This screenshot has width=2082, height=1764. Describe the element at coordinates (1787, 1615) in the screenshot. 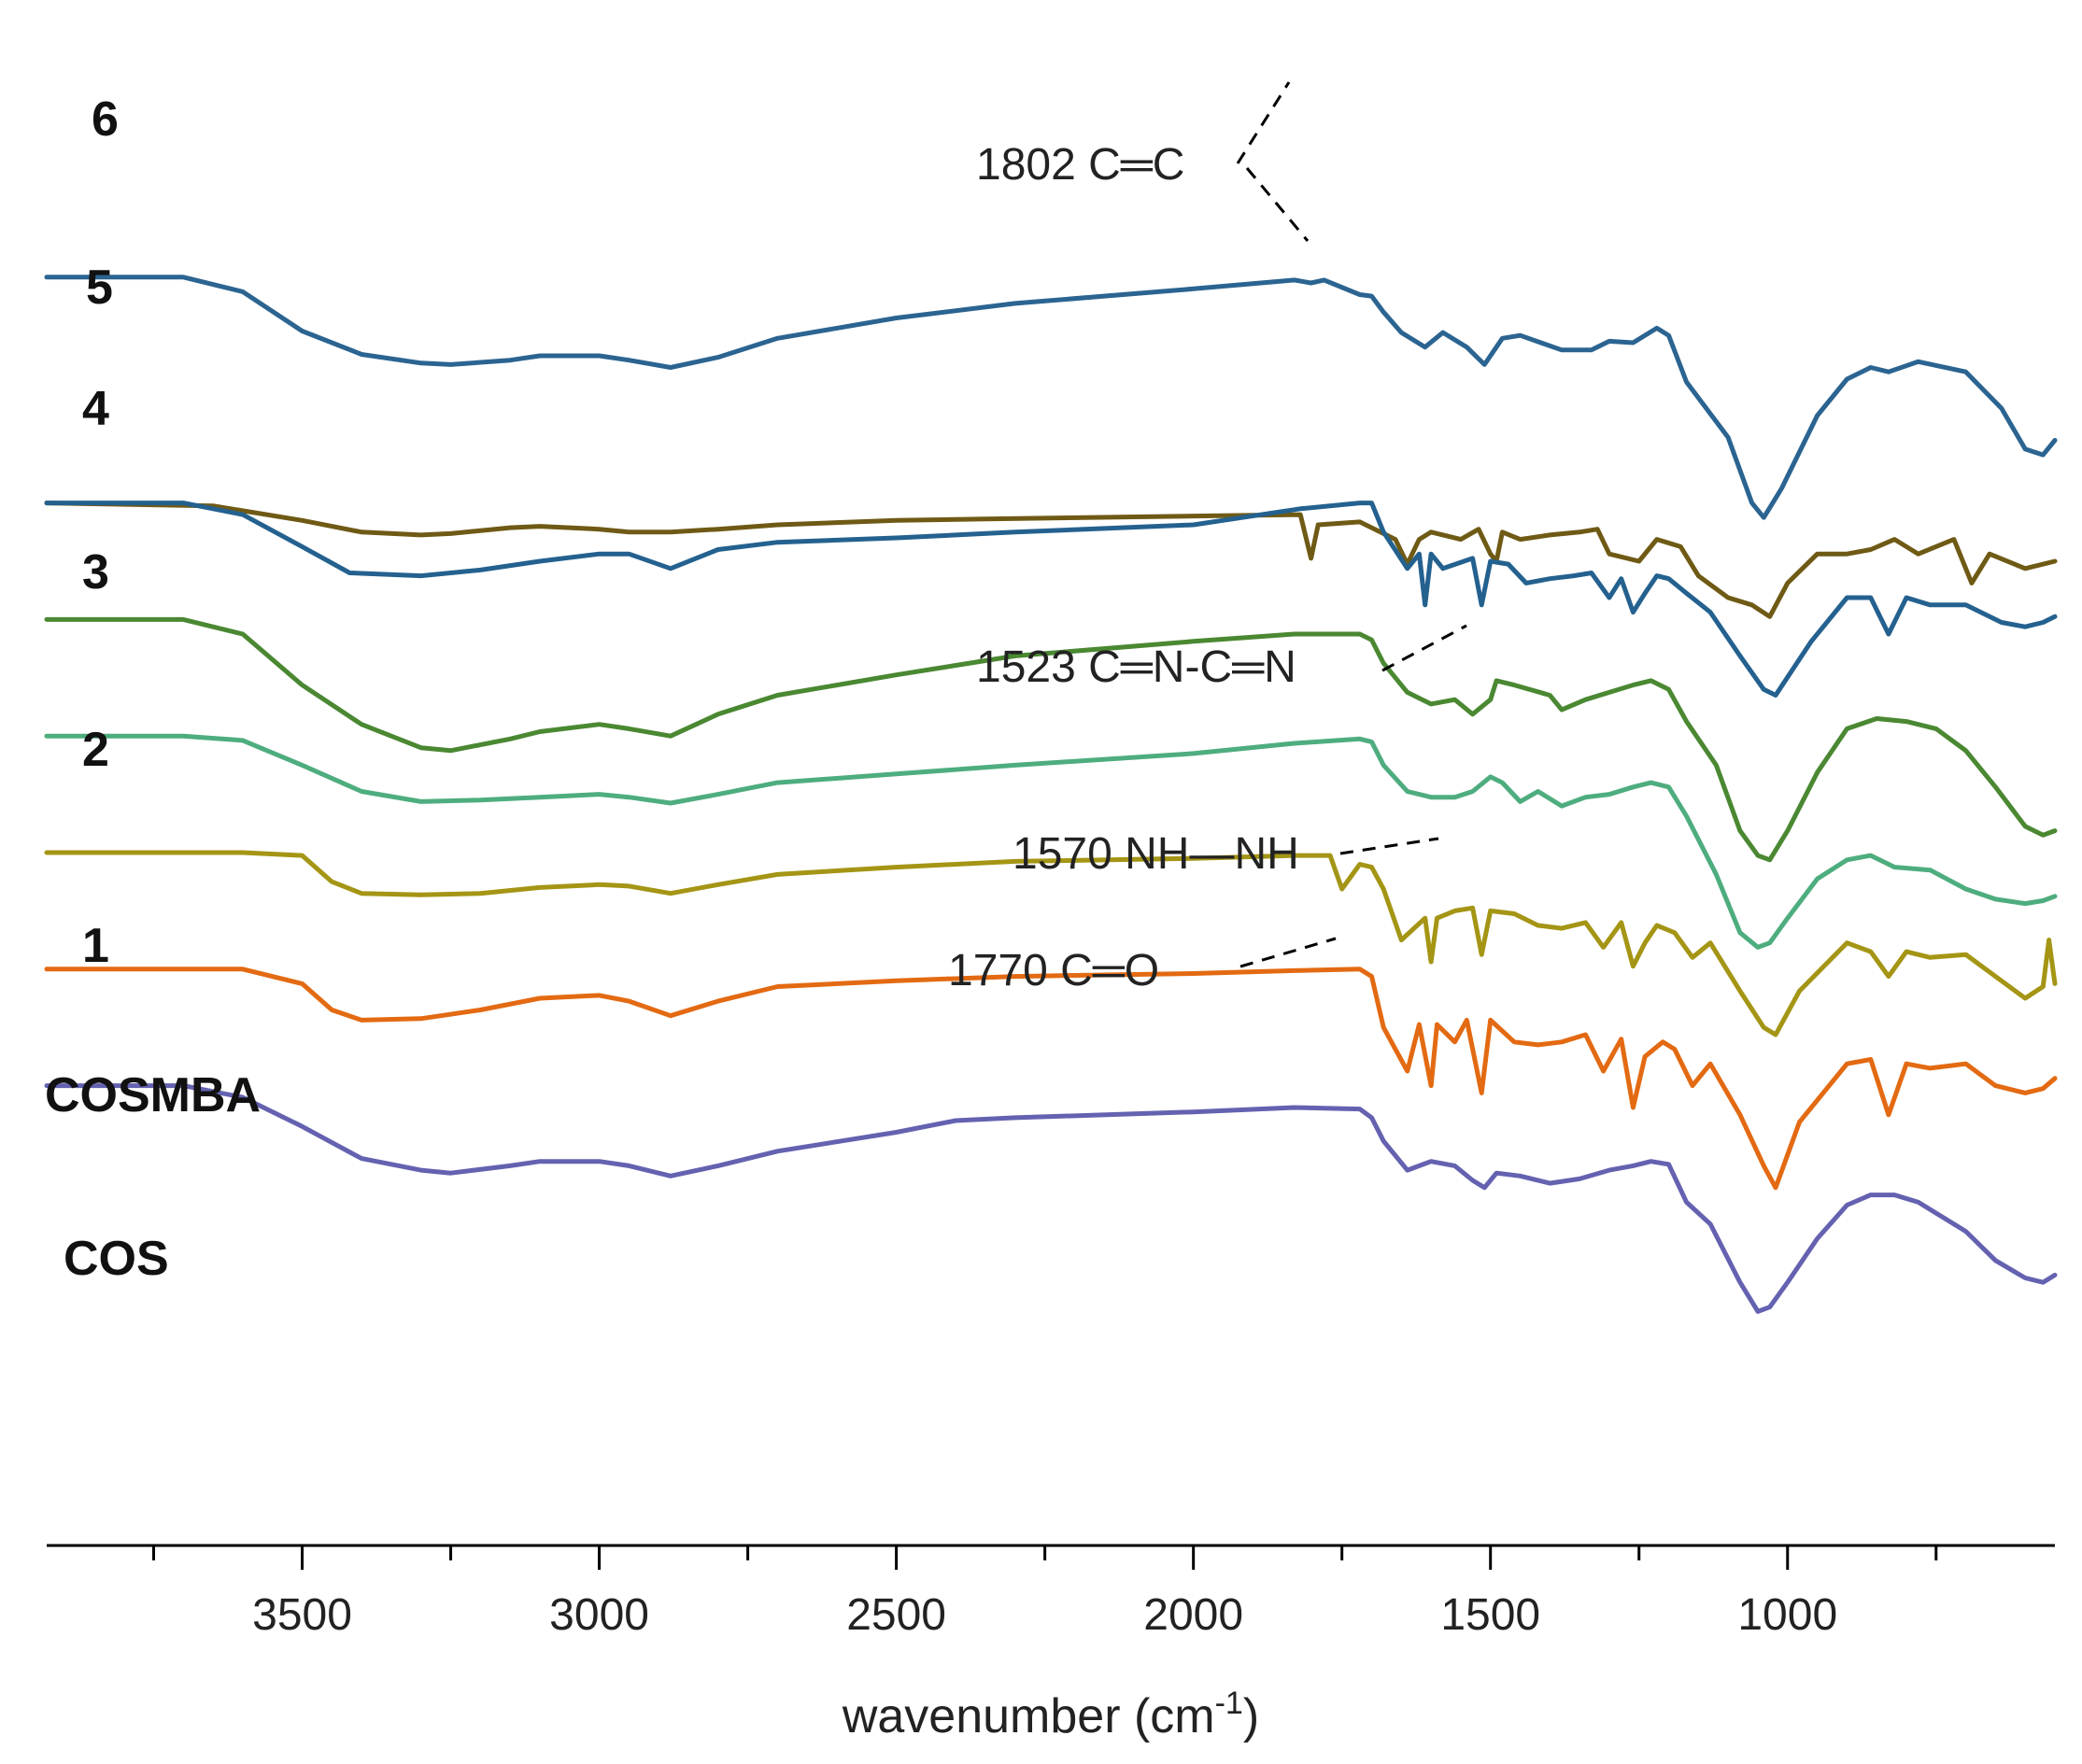

I see `x-tick-label-1000: 1000` at that location.